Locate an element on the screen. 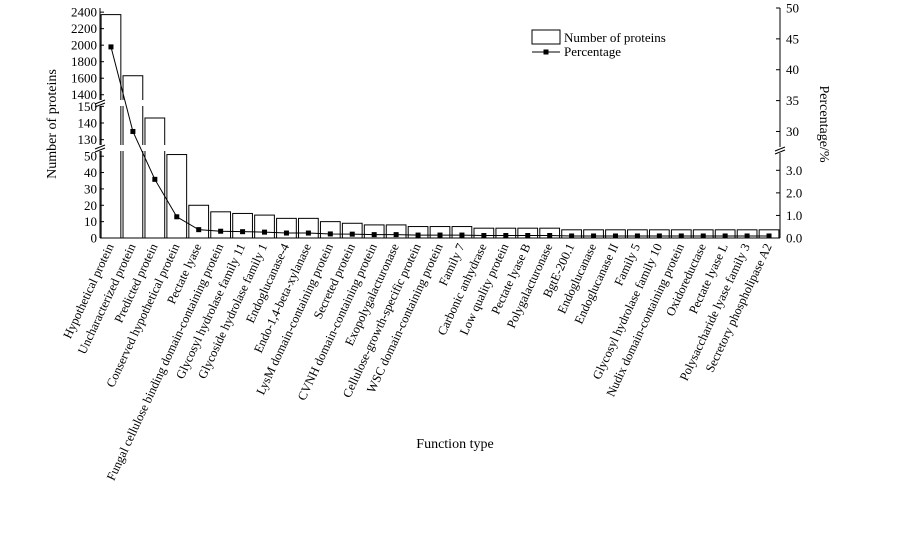 The image size is (900, 536). y2-axis-title: Percentage/% is located at coordinates (823, 124).